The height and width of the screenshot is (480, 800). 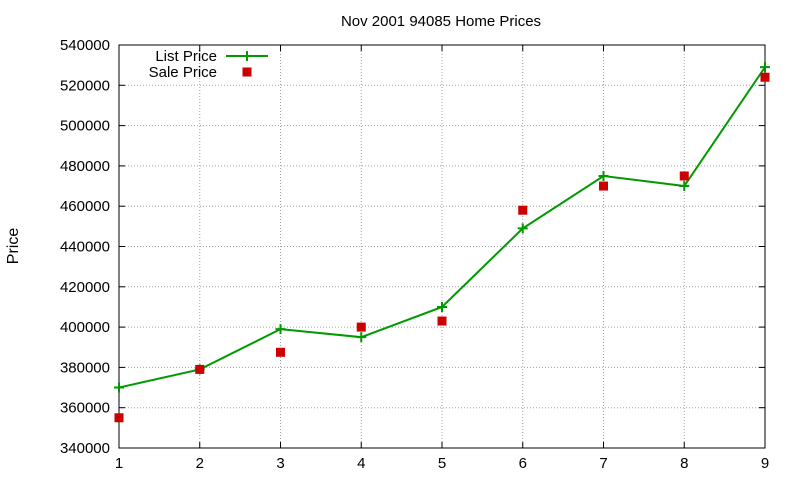 I want to click on y-tick-label: 480000, so click(x=85, y=166).